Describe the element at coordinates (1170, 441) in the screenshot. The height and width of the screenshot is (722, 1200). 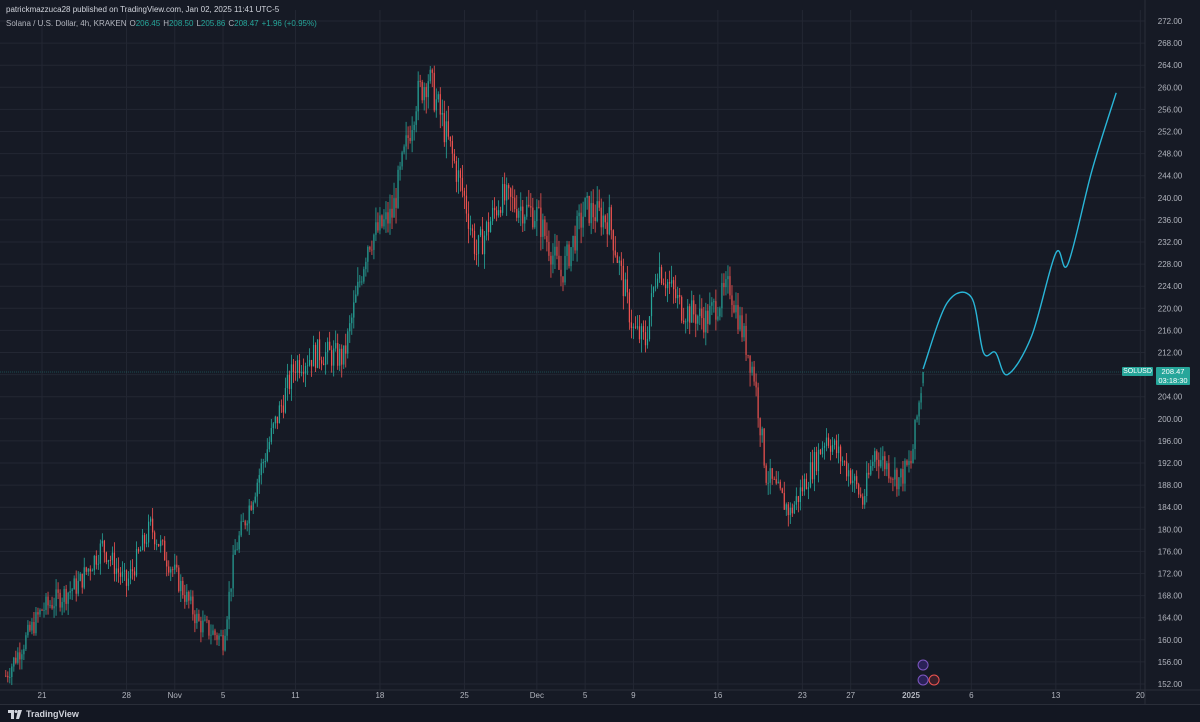
I see `price-axis-label: 196.00` at that location.